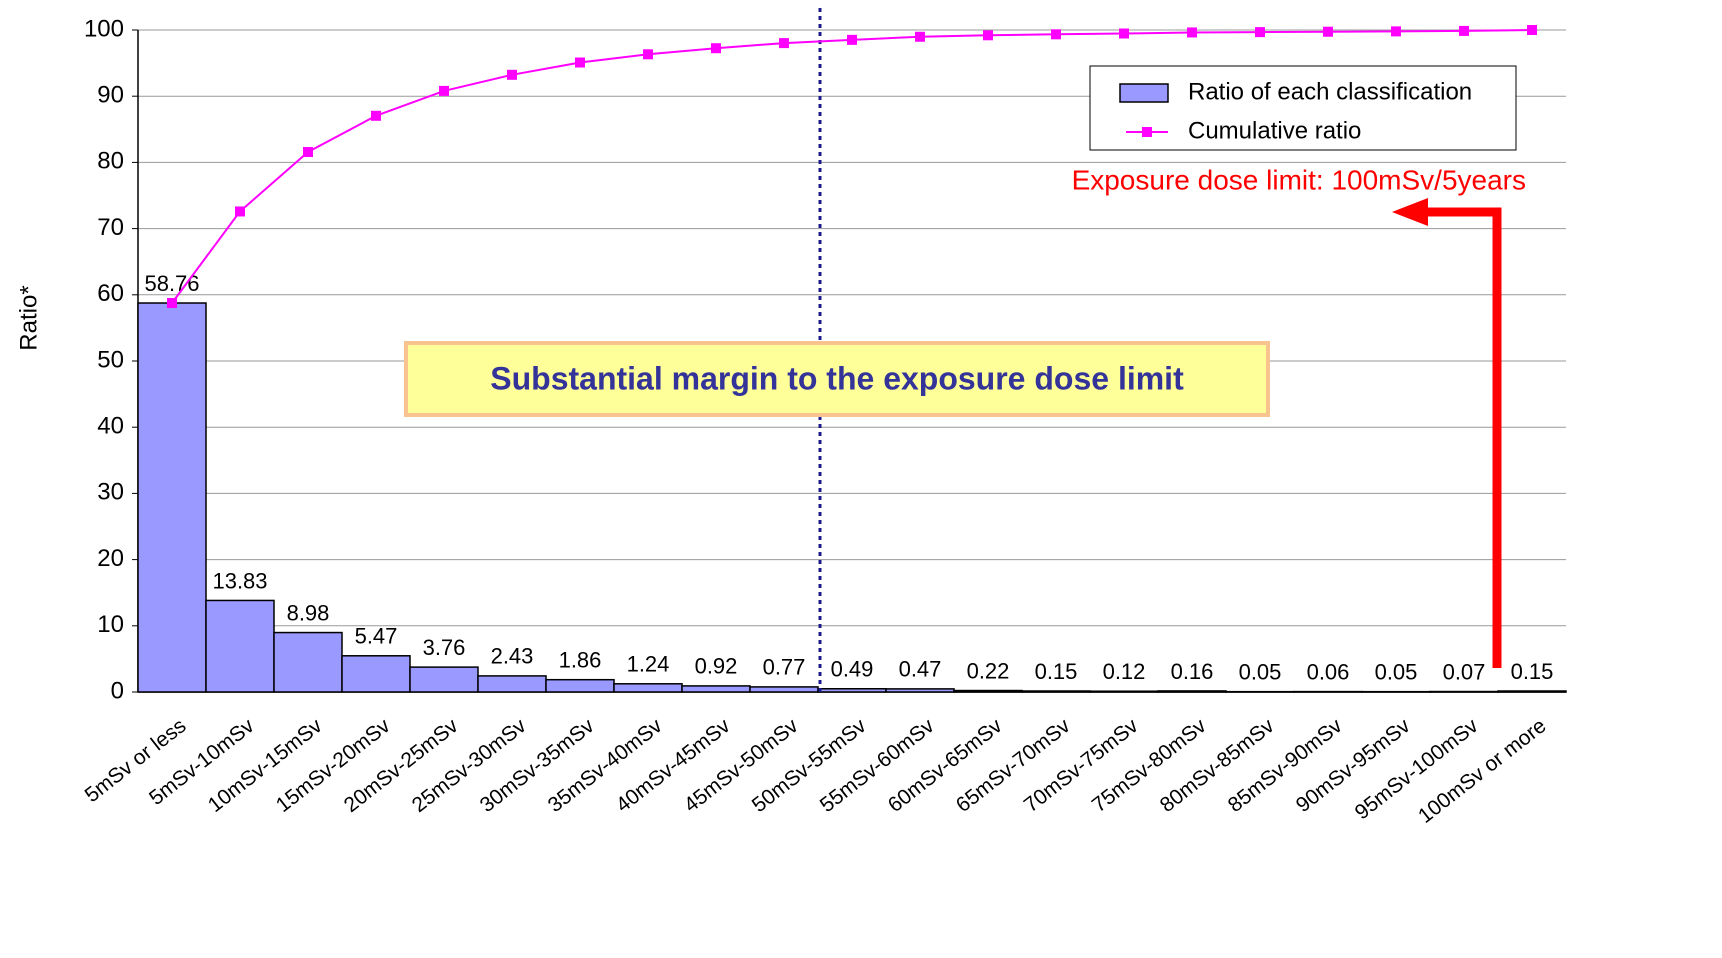 The height and width of the screenshot is (958, 1722). Describe the element at coordinates (512, 656) in the screenshot. I see `data-label: 2.43` at that location.